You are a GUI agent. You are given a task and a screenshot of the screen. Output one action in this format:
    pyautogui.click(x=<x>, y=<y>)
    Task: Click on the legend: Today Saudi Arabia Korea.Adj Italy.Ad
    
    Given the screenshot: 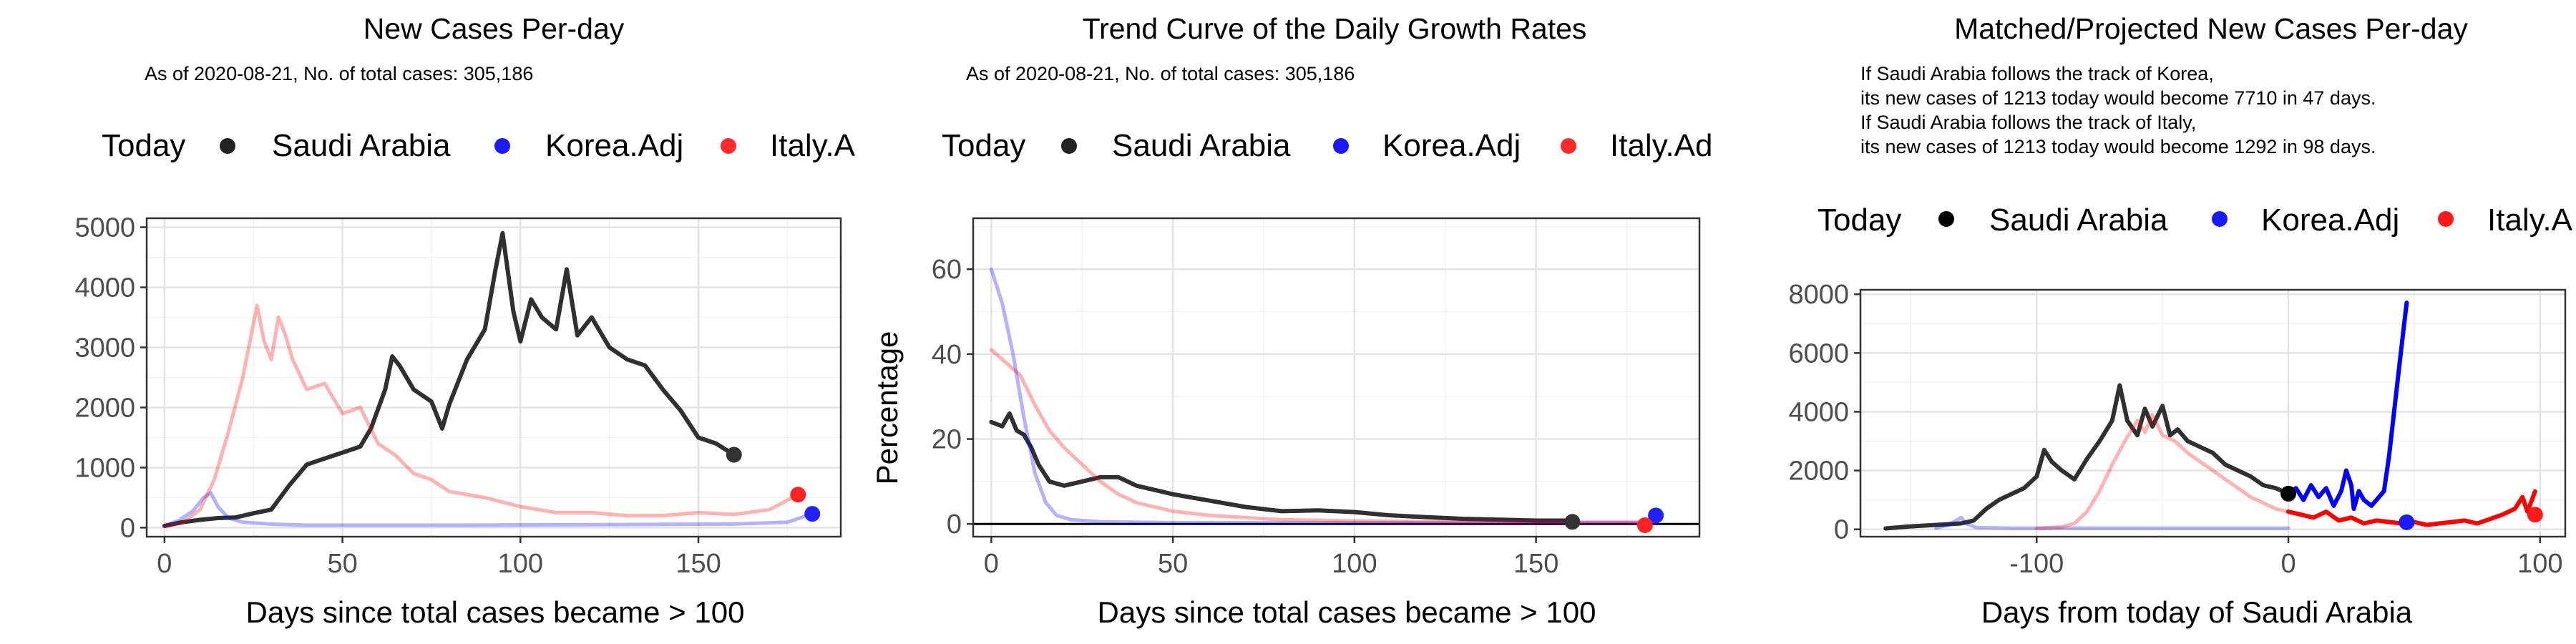 What is the action you would take?
    pyautogui.click(x=1327, y=145)
    